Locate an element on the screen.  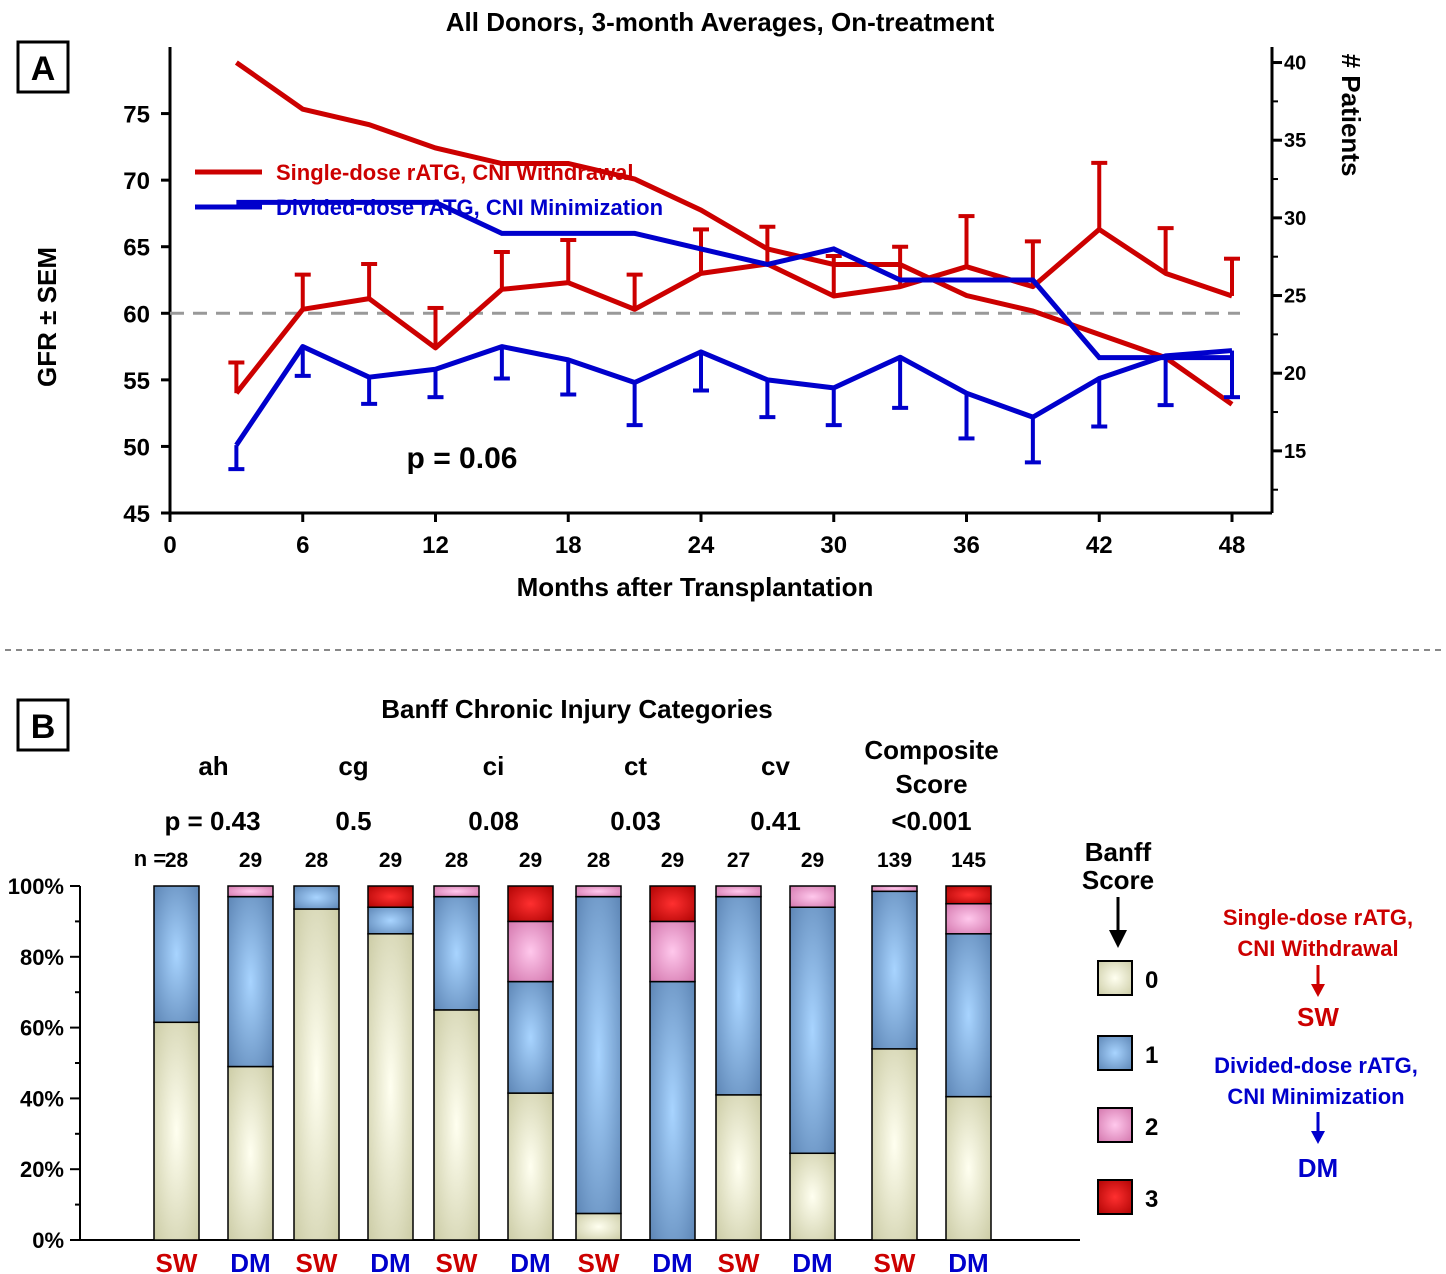
key-dm-text-2: CNI Minimization is located at coordinates (1315, 1096).